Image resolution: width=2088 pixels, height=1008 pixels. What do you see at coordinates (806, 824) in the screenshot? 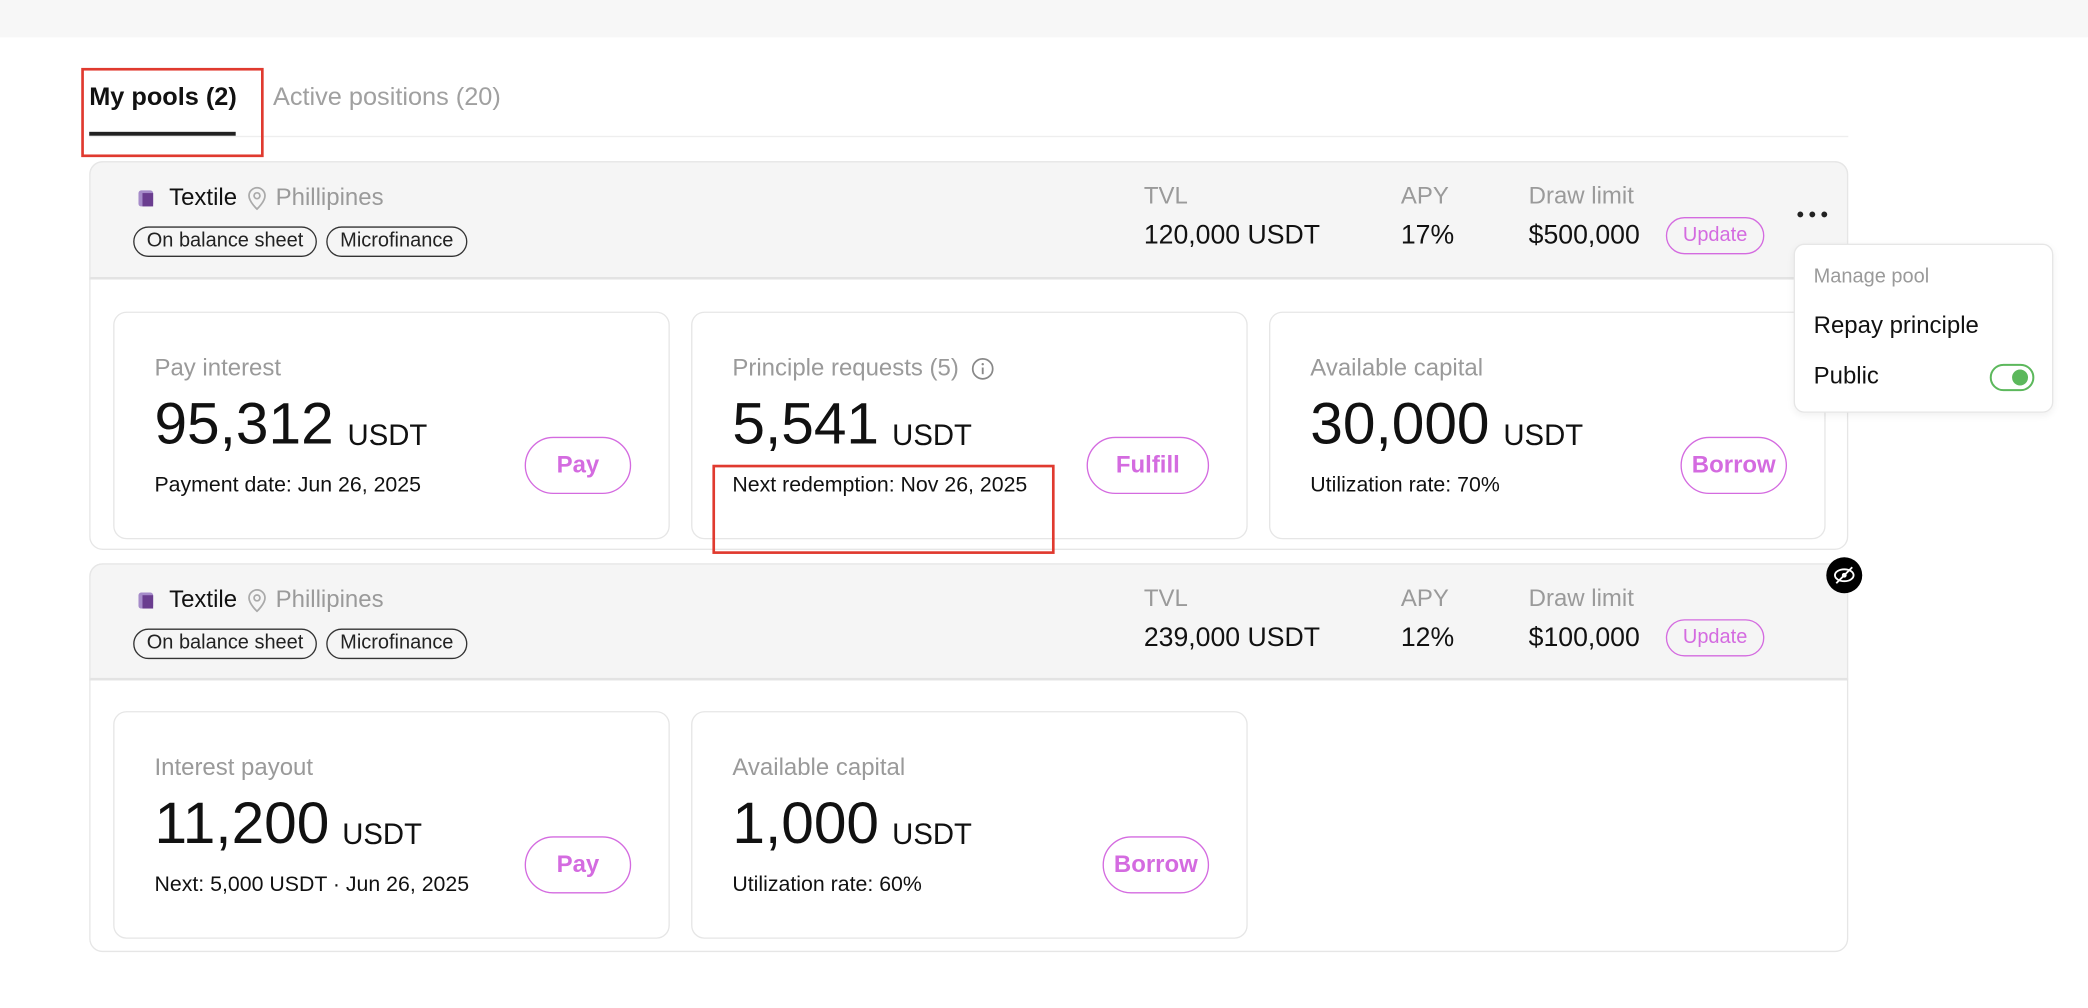
I see `metric-amount: 1,000` at bounding box center [806, 824].